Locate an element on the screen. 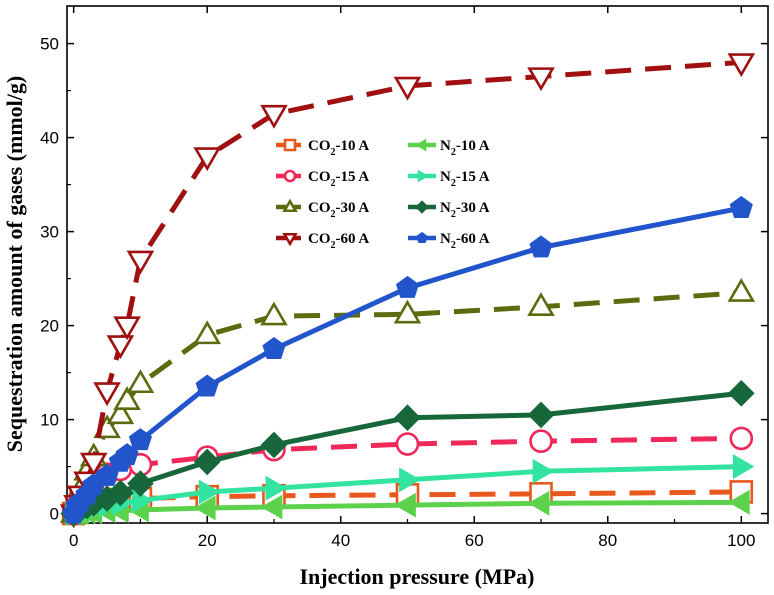  y-tick-label: 50 is located at coordinates (49, 44).